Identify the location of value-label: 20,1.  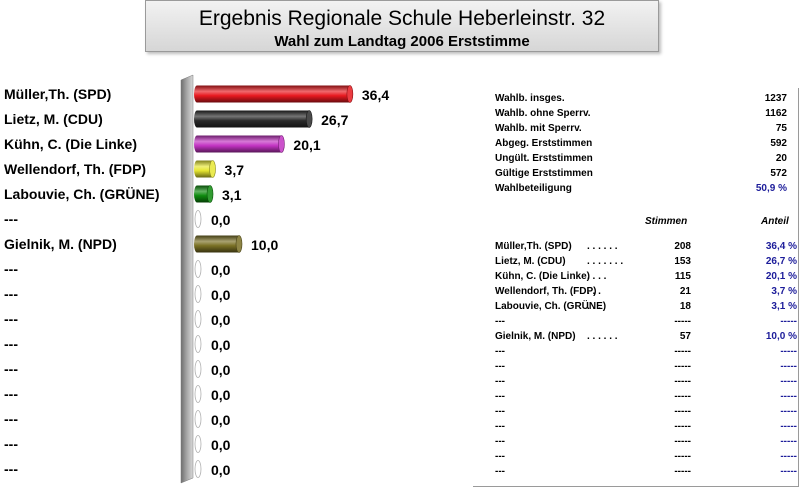
(306, 145).